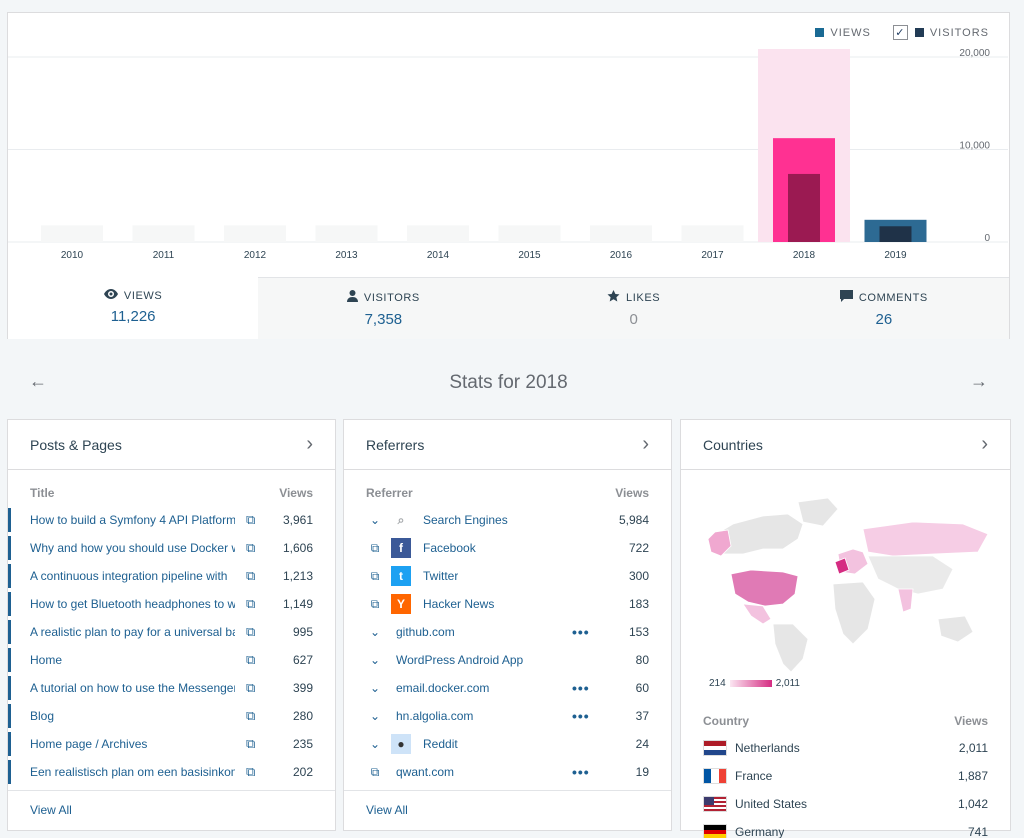 This screenshot has height=838, width=1024. I want to click on tab-views: VIEWS 11,226, so click(133, 308).